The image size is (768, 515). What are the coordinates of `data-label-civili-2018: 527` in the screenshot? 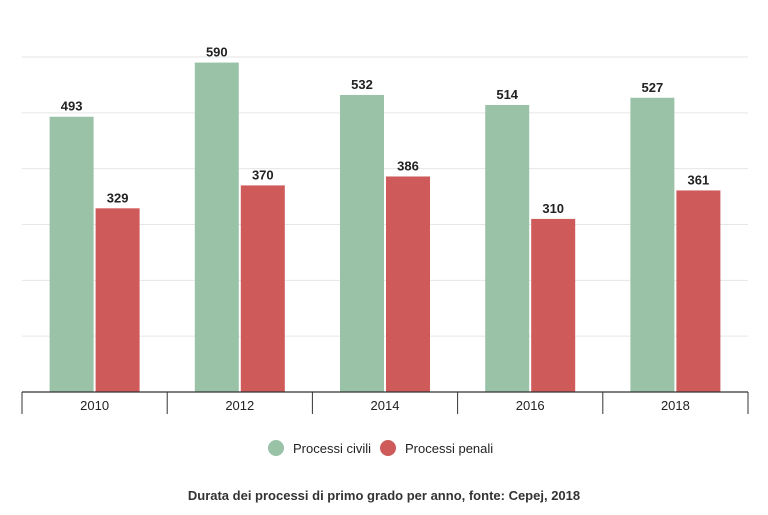 It's located at (653, 87).